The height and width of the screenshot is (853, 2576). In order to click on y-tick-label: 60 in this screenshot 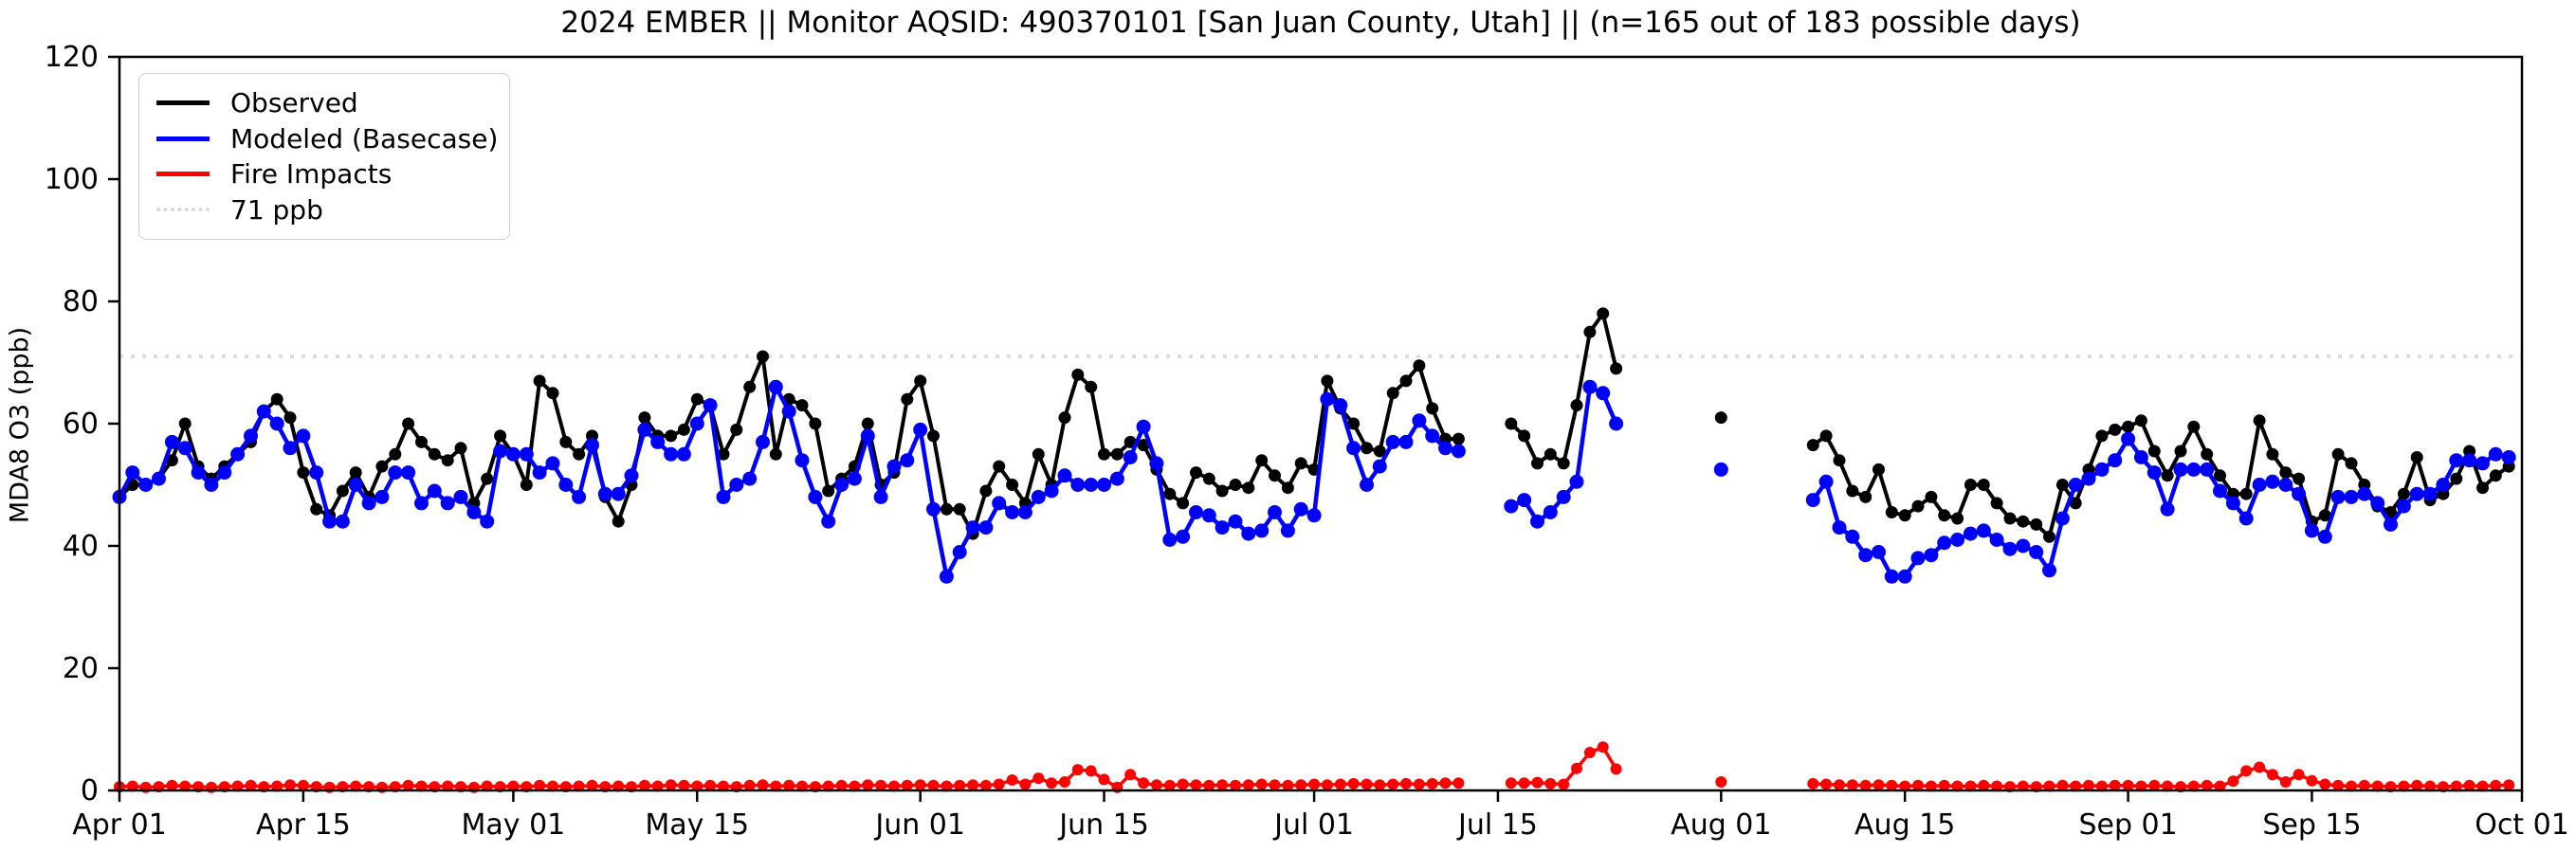, I will do `click(81, 424)`.